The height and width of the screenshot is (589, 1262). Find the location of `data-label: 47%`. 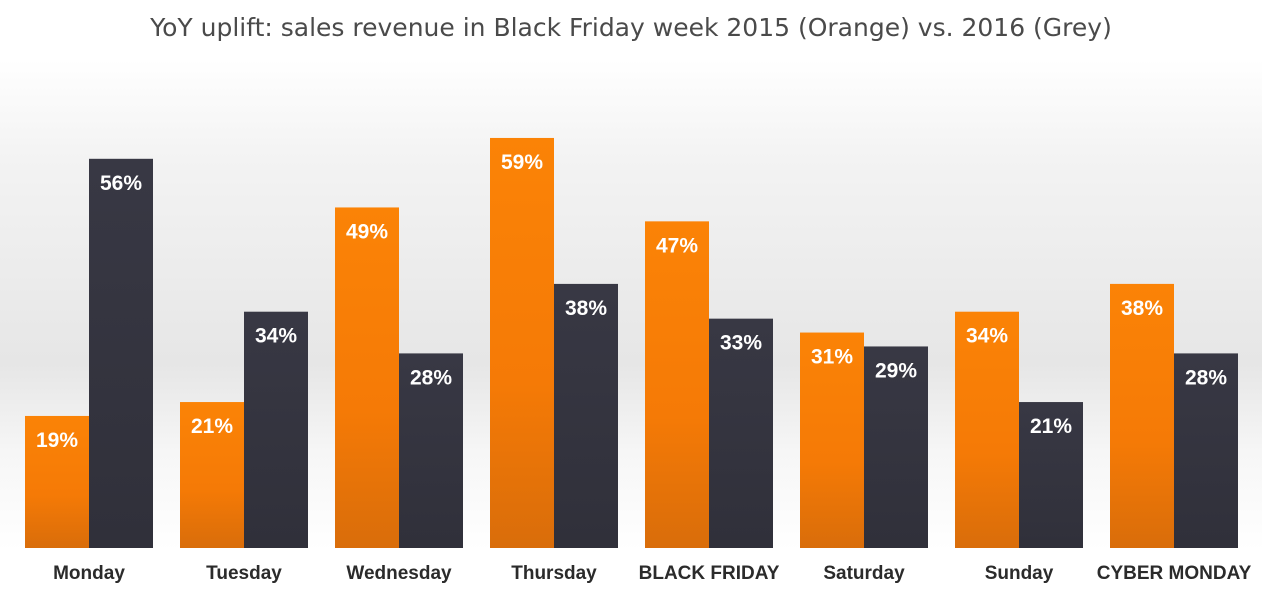

data-label: 47% is located at coordinates (677, 245).